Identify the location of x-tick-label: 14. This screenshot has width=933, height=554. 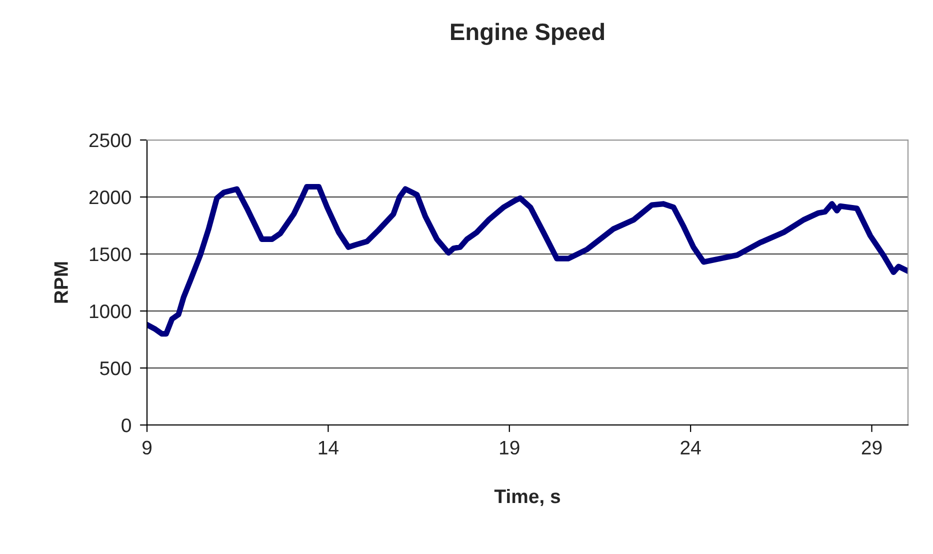
(328, 447).